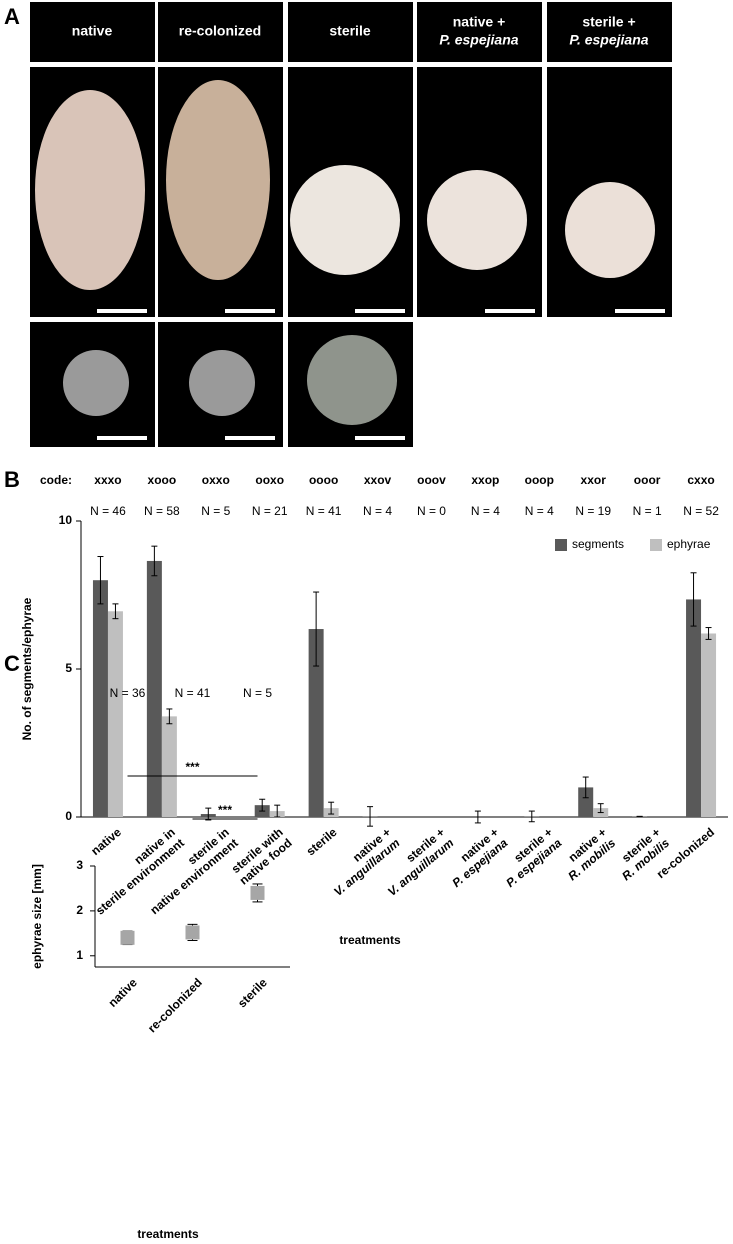 The image size is (733, 1244). I want to click on point, so click(257, 892).